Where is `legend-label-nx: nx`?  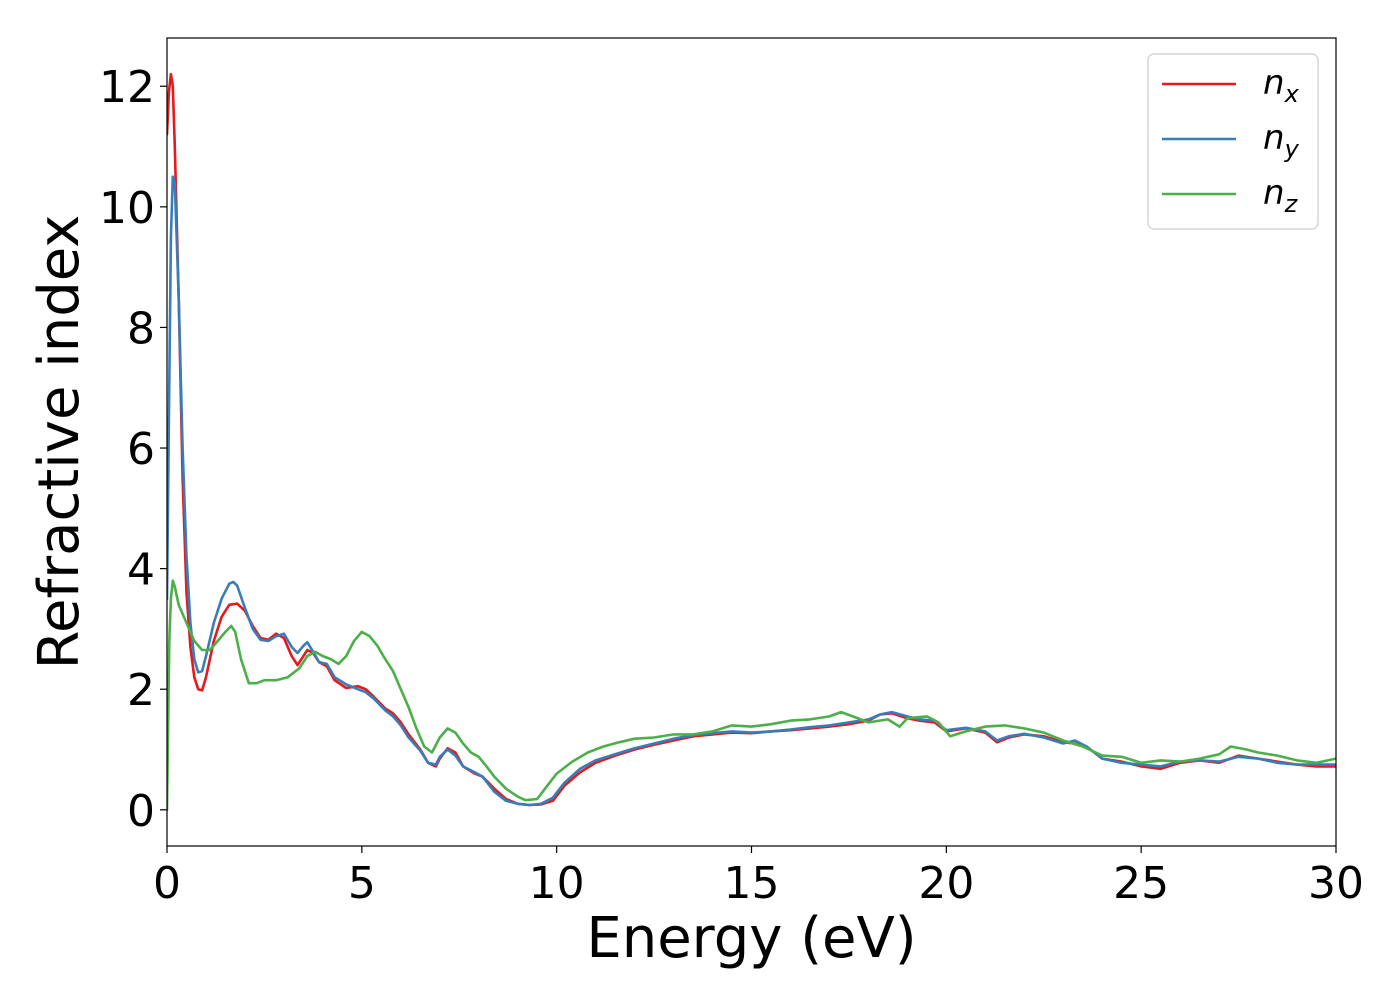 legend-label-nx: nx is located at coordinates (1281, 85).